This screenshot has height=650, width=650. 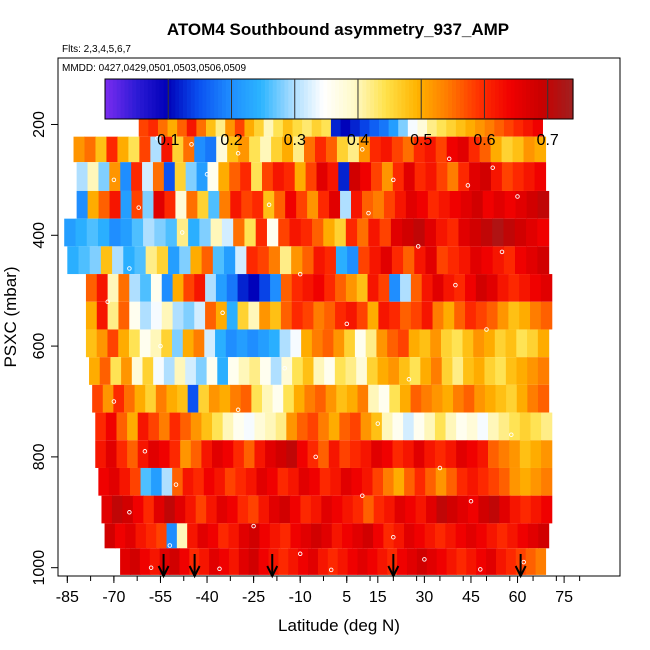 I want to click on x-tick-label: -25, so click(x=253, y=597).